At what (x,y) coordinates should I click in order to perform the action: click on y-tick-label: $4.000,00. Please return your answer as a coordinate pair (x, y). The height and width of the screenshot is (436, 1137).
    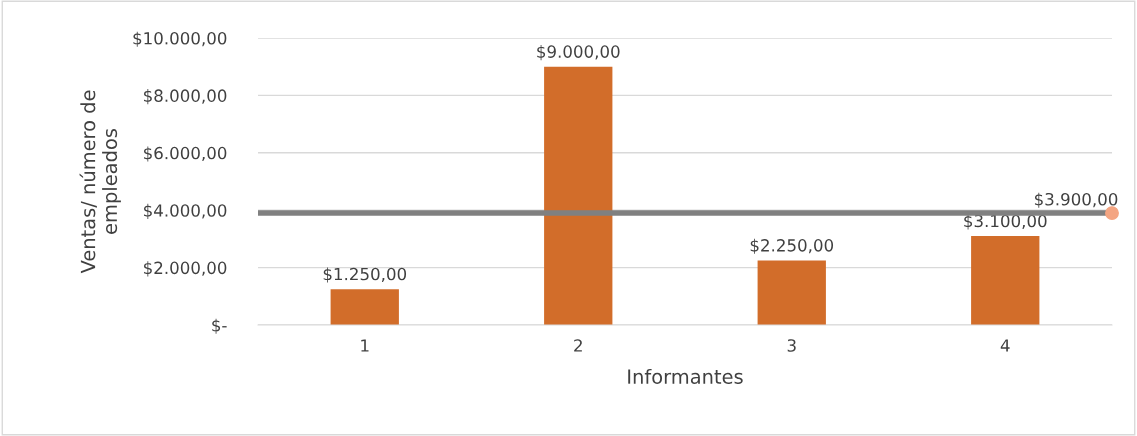
    Looking at the image, I should click on (185, 211).